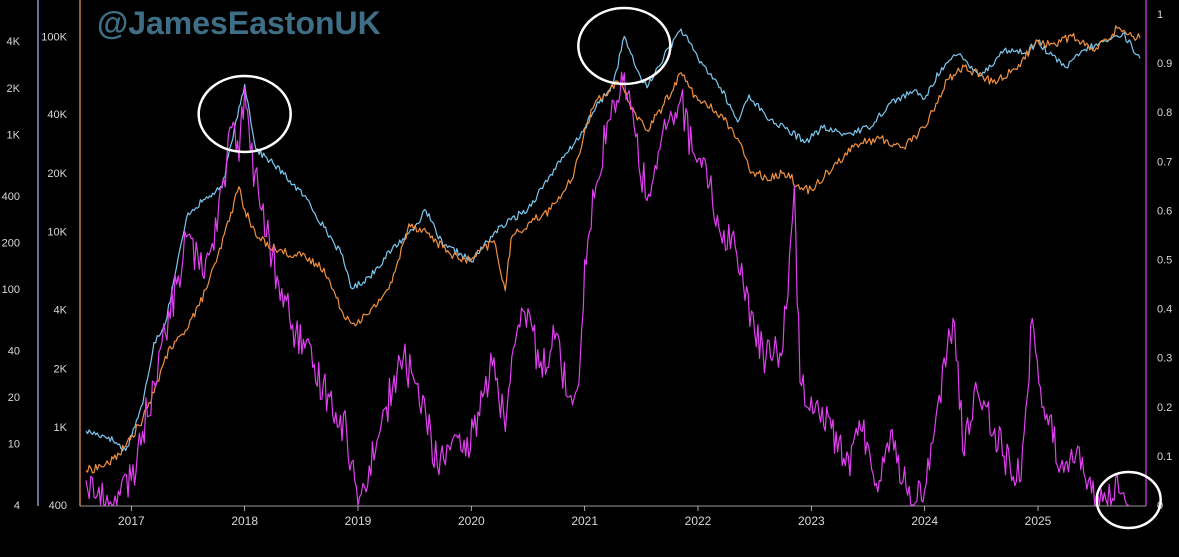 Image resolution: width=1179 pixels, height=557 pixels. I want to click on tick-label-right: 0.1, so click(1164, 457).